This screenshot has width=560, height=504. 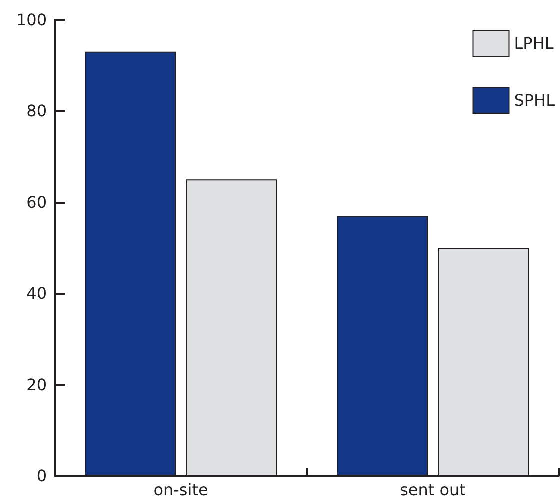 I want to click on y-tick-label: 80, so click(x=36, y=111).